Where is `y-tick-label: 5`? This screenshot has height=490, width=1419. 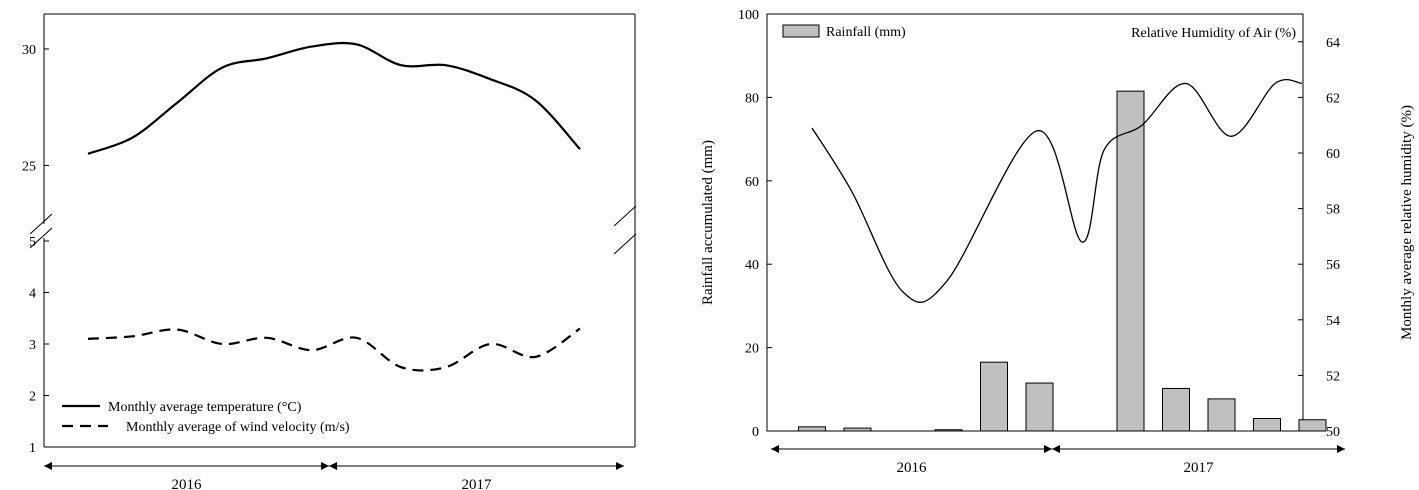 y-tick-label: 5 is located at coordinates (32, 242).